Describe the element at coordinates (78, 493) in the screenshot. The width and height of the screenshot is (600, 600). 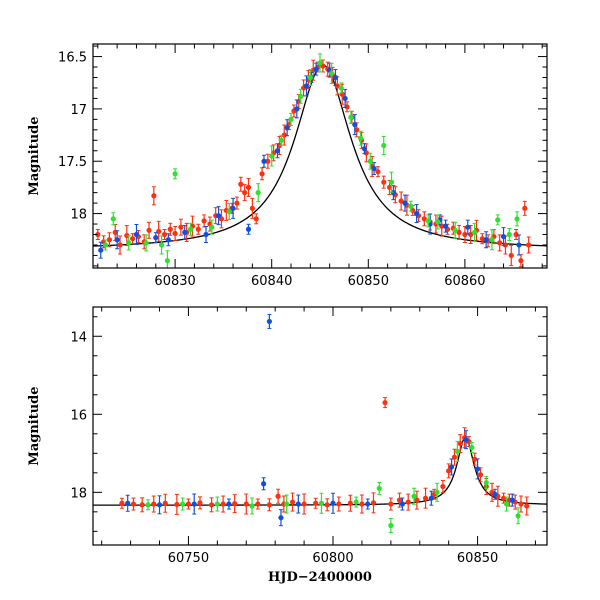
I see `y-tick-label: 18` at that location.